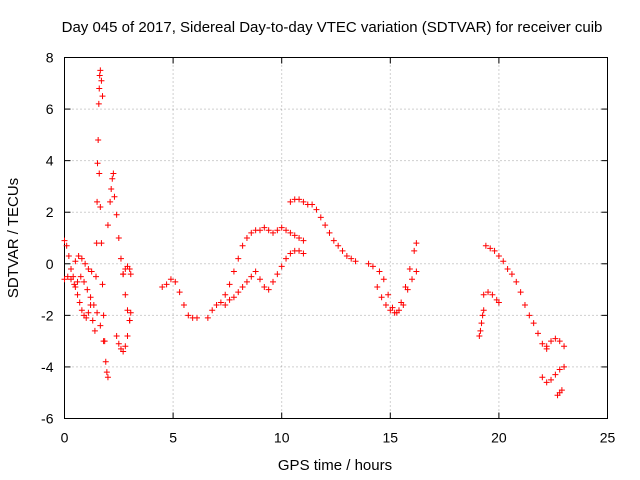 The image size is (640, 480). Describe the element at coordinates (335, 465) in the screenshot. I see `x-axis-label: GPS time / hours` at that location.